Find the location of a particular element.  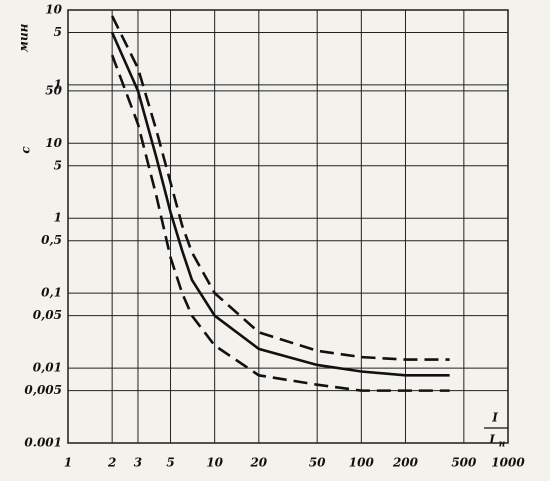

y-tick-label: 0.001 is located at coordinates (43, 443).